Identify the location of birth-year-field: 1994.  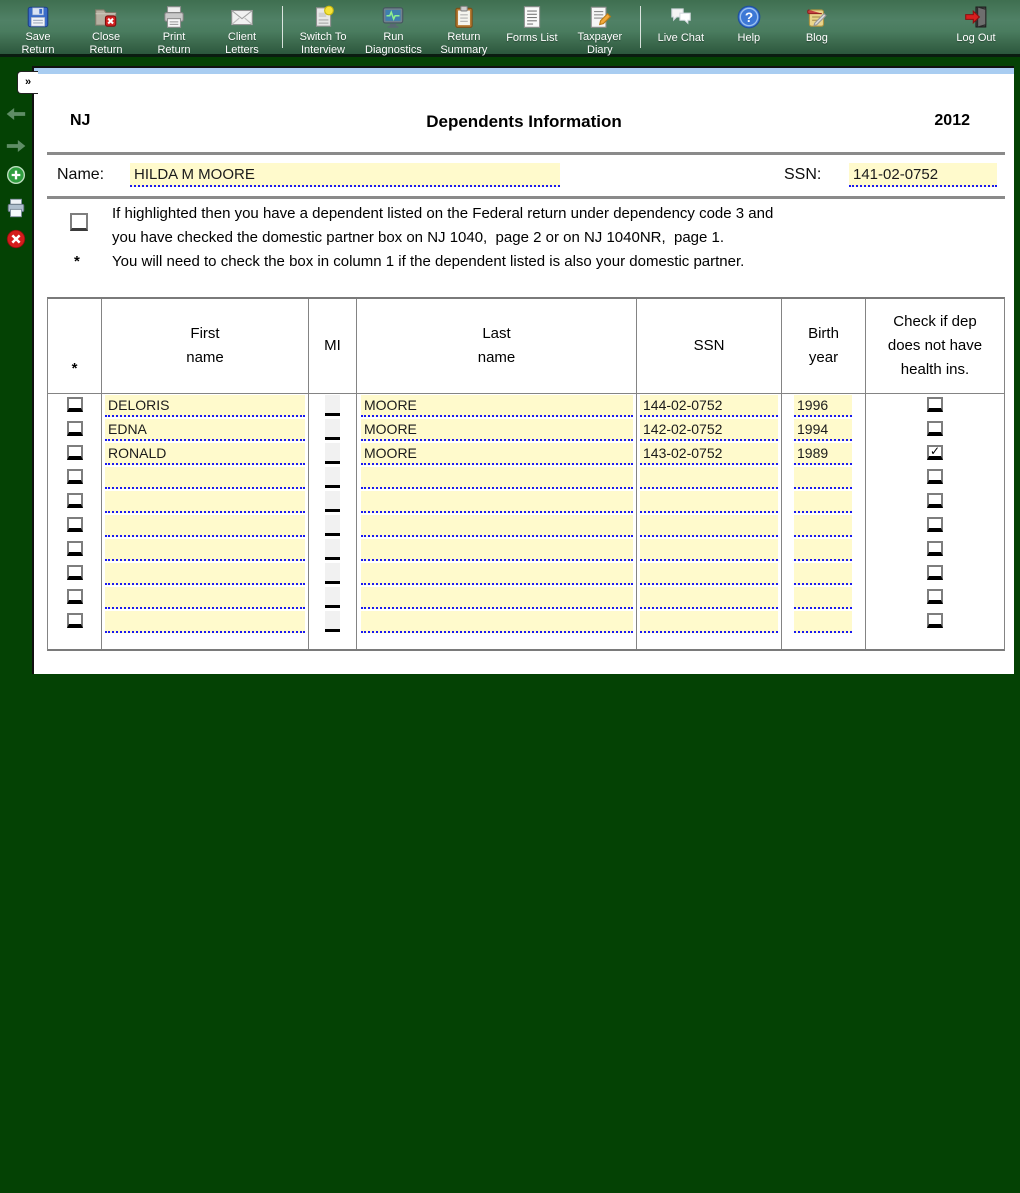
(823, 430).